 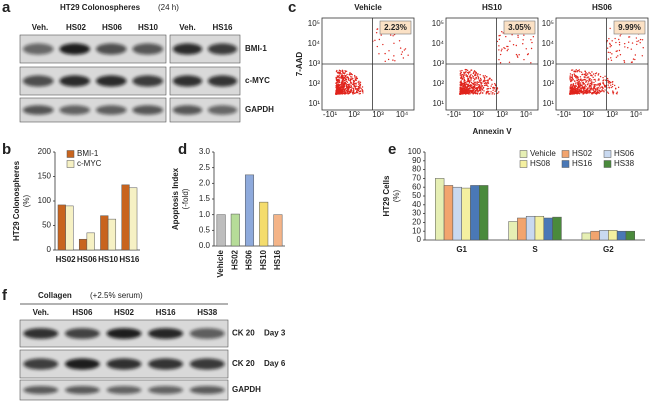 I want to click on label: e, so click(x=392, y=149).